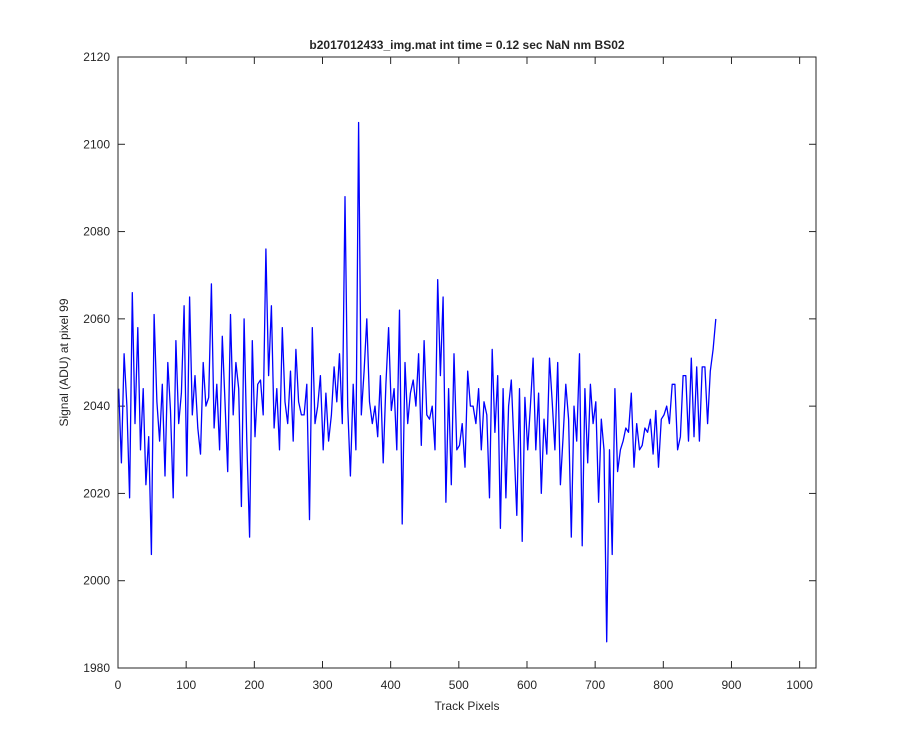 The height and width of the screenshot is (755, 900). I want to click on x-tick-label: 400, so click(391, 685).